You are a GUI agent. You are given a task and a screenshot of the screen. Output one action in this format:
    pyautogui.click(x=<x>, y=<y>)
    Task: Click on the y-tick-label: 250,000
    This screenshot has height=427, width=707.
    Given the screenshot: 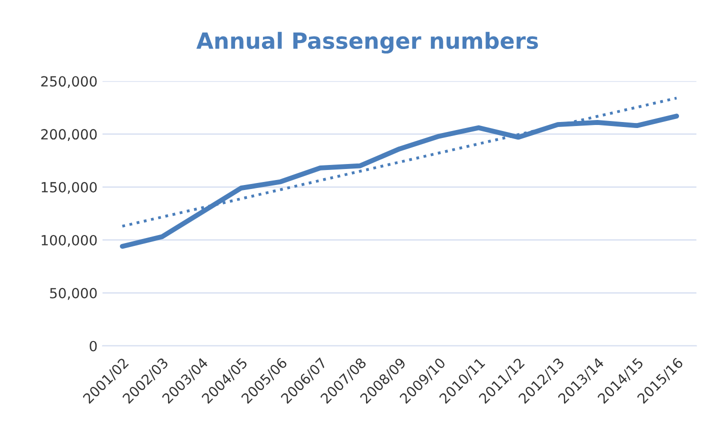 What is the action you would take?
    pyautogui.click(x=69, y=82)
    